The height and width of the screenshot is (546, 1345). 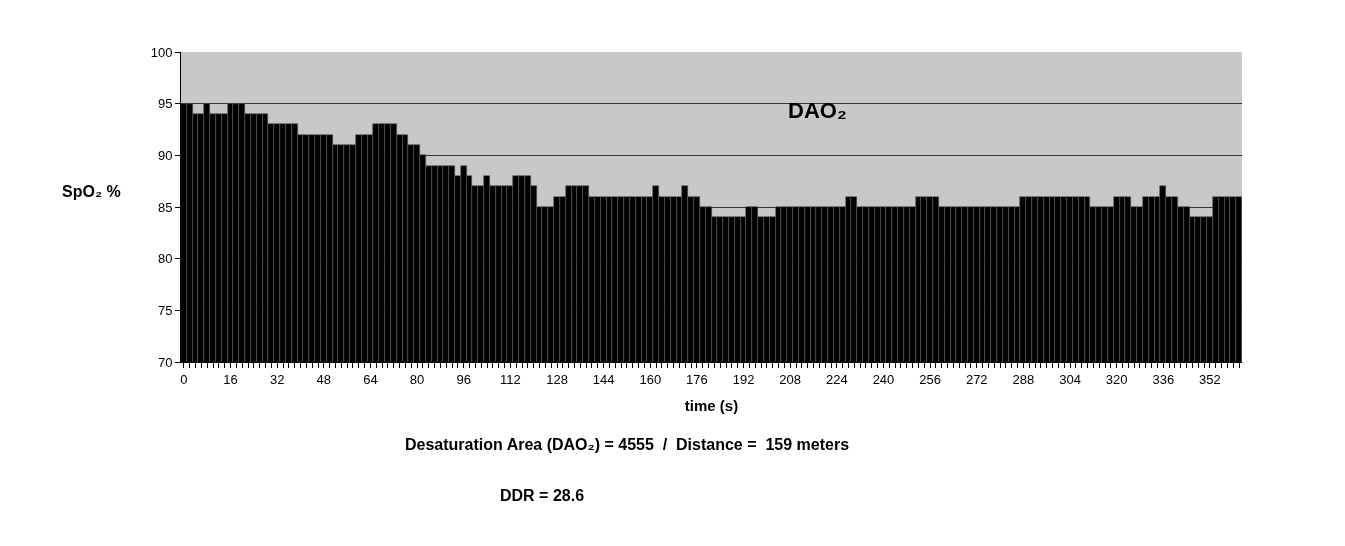 I want to click on x-tick-label: 144, so click(x=603, y=379).